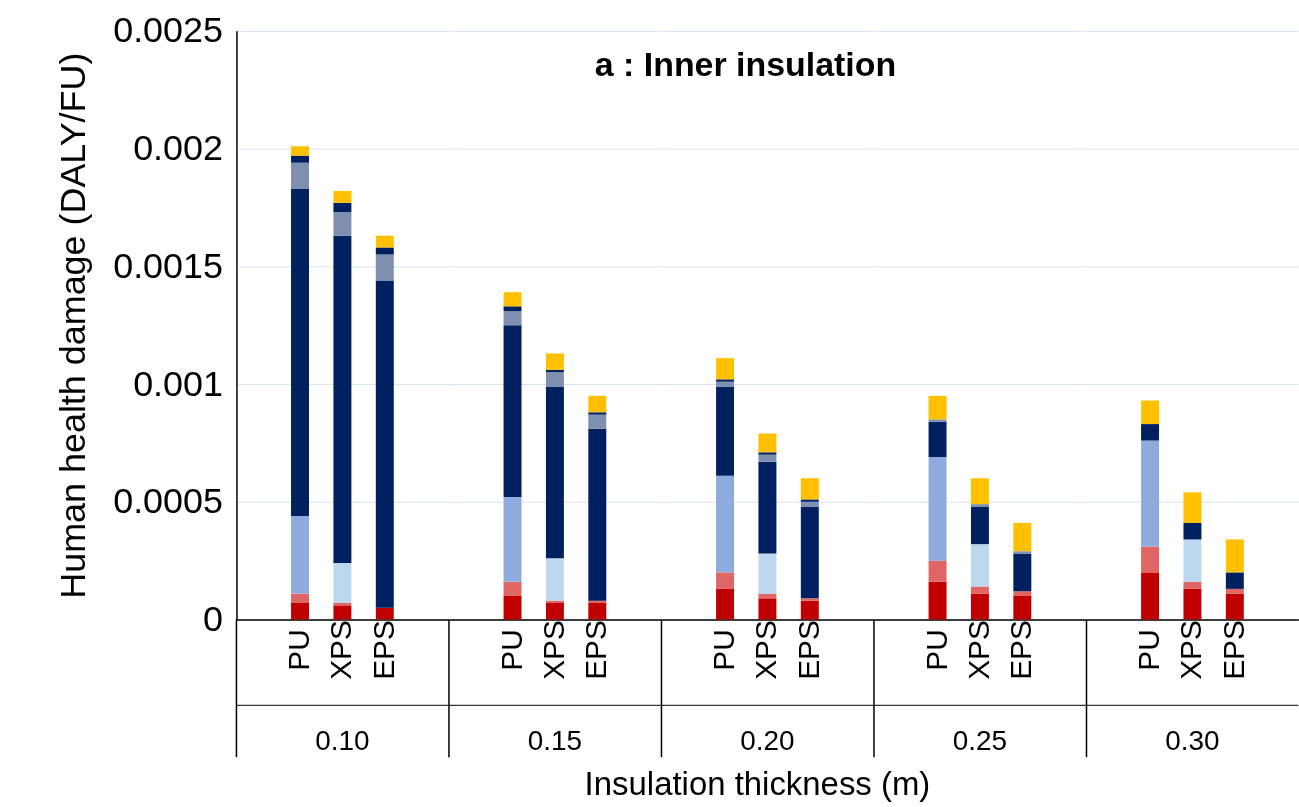  Describe the element at coordinates (980, 741) in the screenshot. I see `text: 0.25` at that location.